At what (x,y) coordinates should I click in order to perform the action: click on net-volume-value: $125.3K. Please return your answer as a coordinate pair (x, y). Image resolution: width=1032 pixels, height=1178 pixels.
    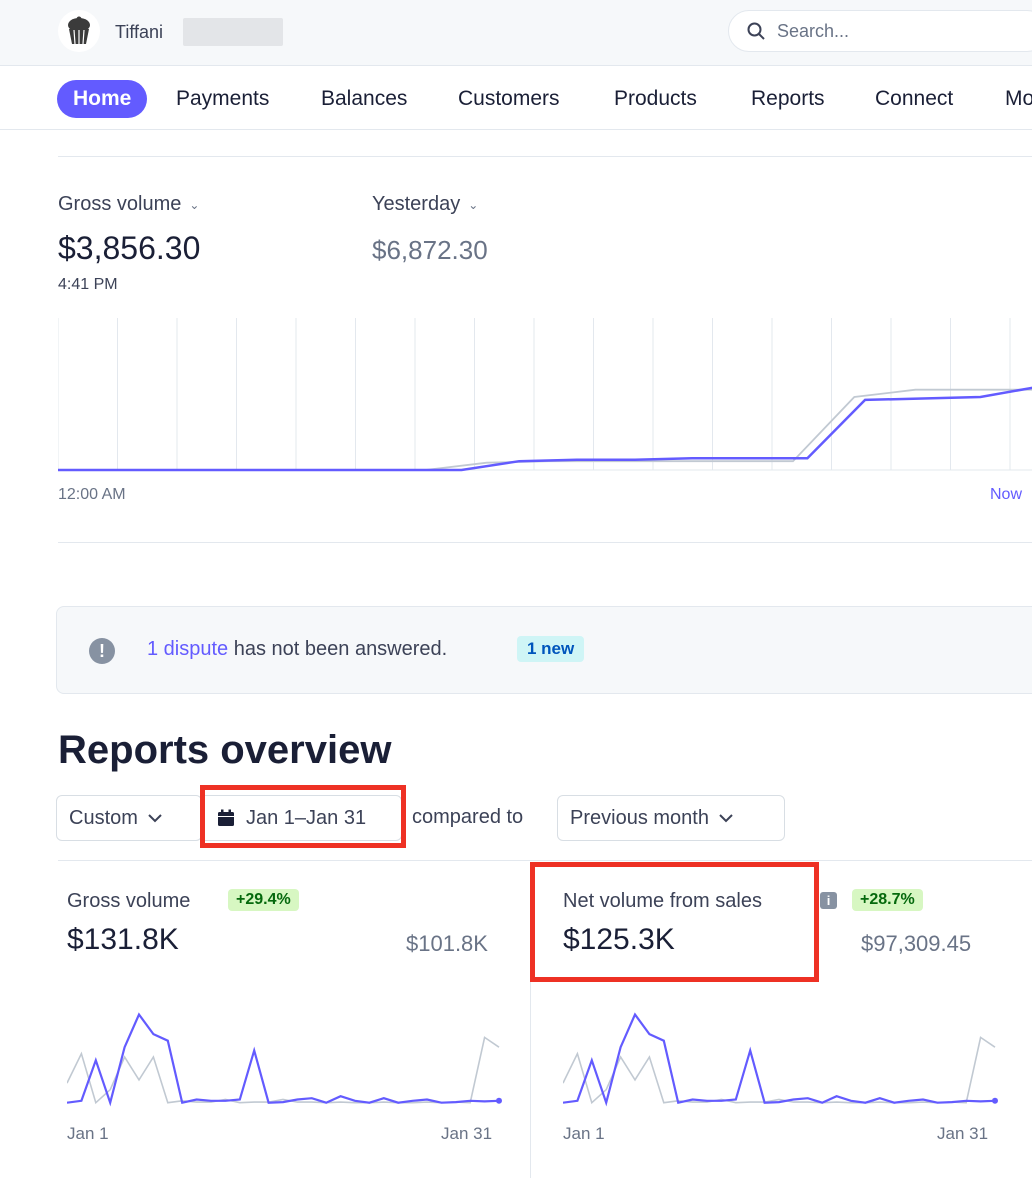
    Looking at the image, I should click on (619, 939).